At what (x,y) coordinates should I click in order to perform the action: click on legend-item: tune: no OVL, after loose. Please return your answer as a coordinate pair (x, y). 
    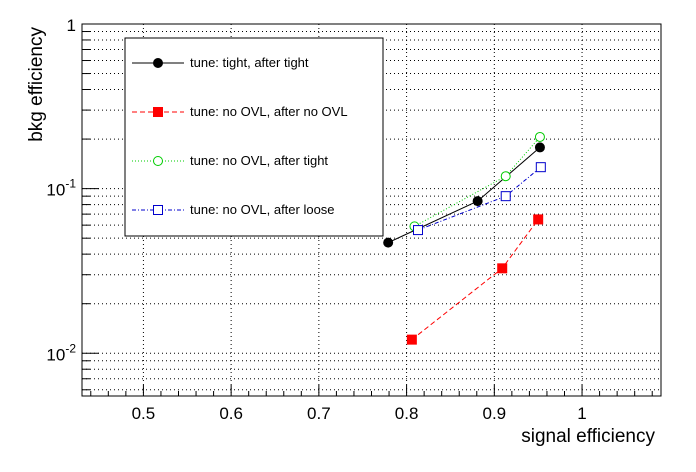
    Looking at the image, I should click on (233, 209).